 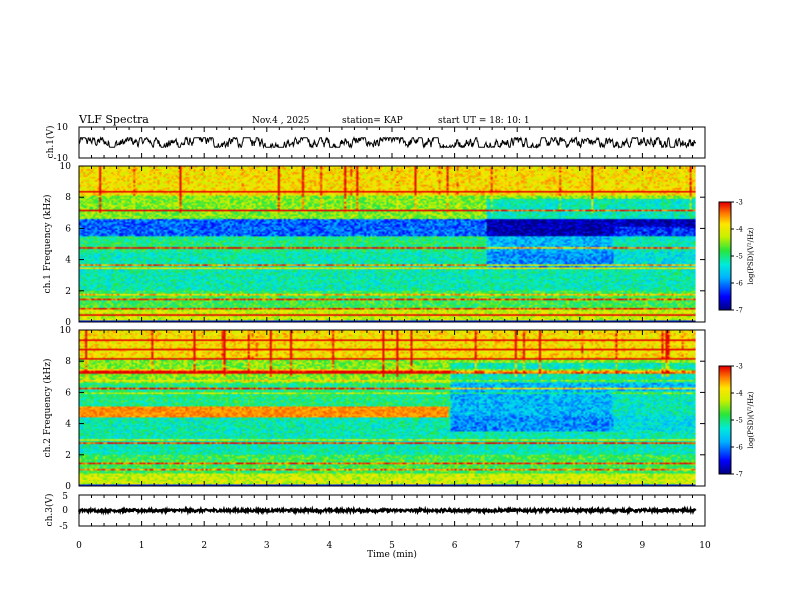 I want to click on ch1-ytick-bottom: -10, so click(x=61, y=159).